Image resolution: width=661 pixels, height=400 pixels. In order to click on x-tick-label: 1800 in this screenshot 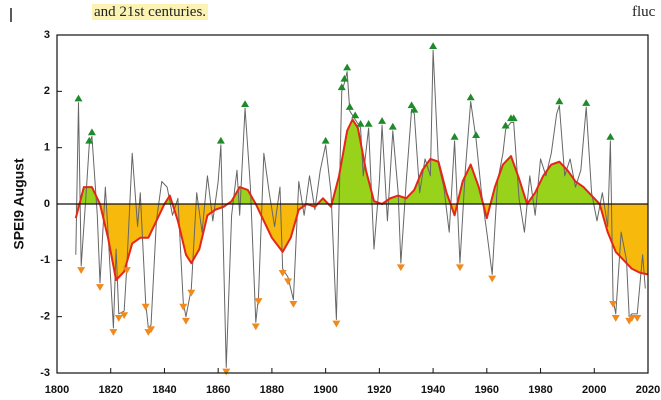, I will do `click(57, 390)`.